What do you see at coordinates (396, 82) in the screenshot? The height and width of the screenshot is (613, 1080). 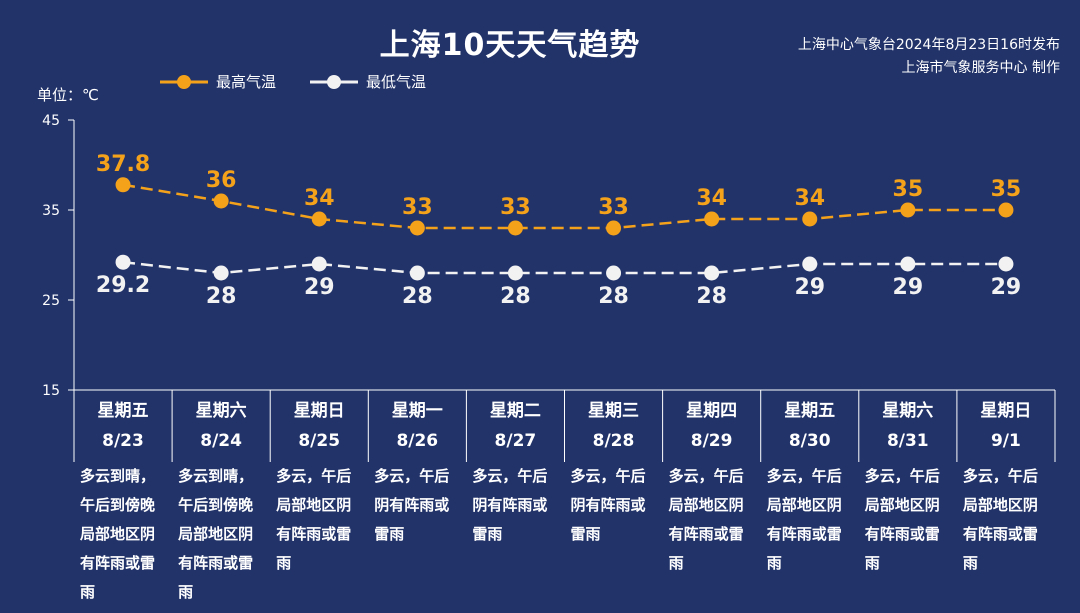 I see `legend-low-label: 最低气温` at bounding box center [396, 82].